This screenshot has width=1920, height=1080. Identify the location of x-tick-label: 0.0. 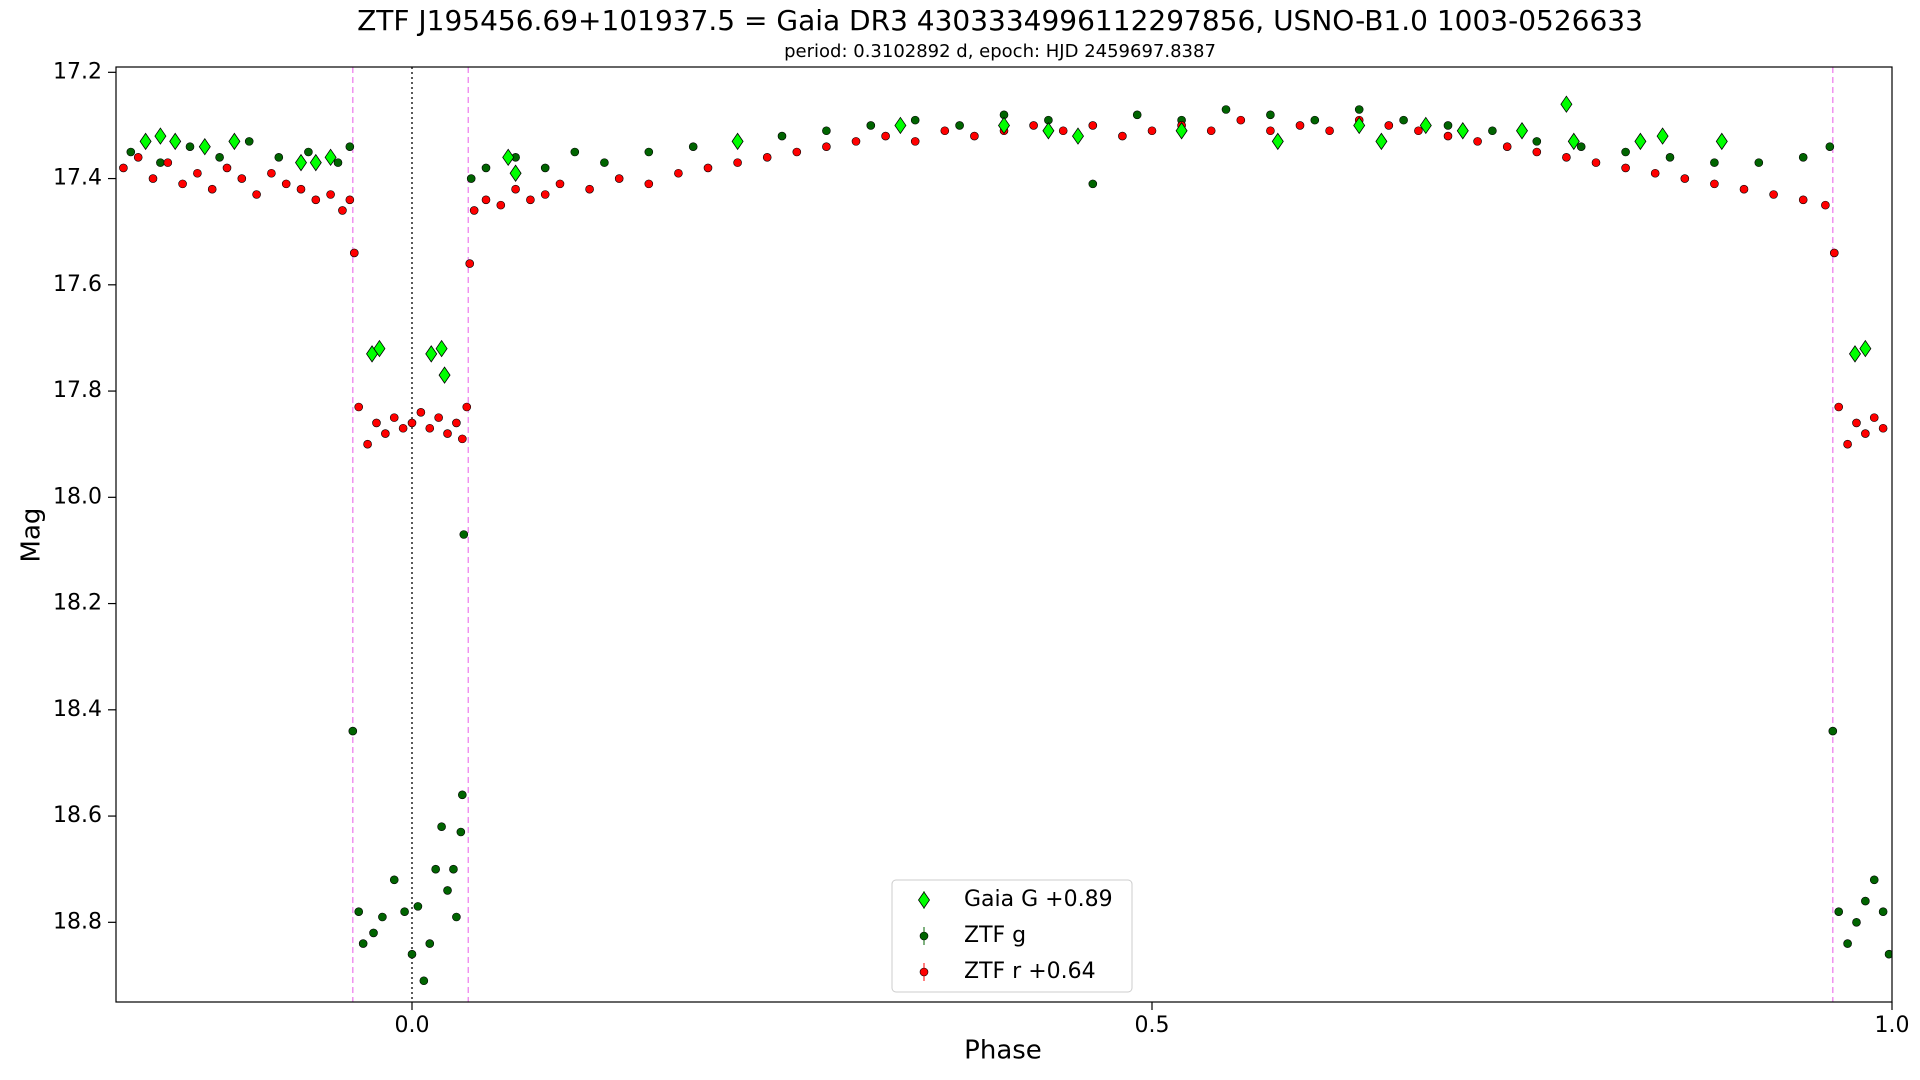
(412, 1025).